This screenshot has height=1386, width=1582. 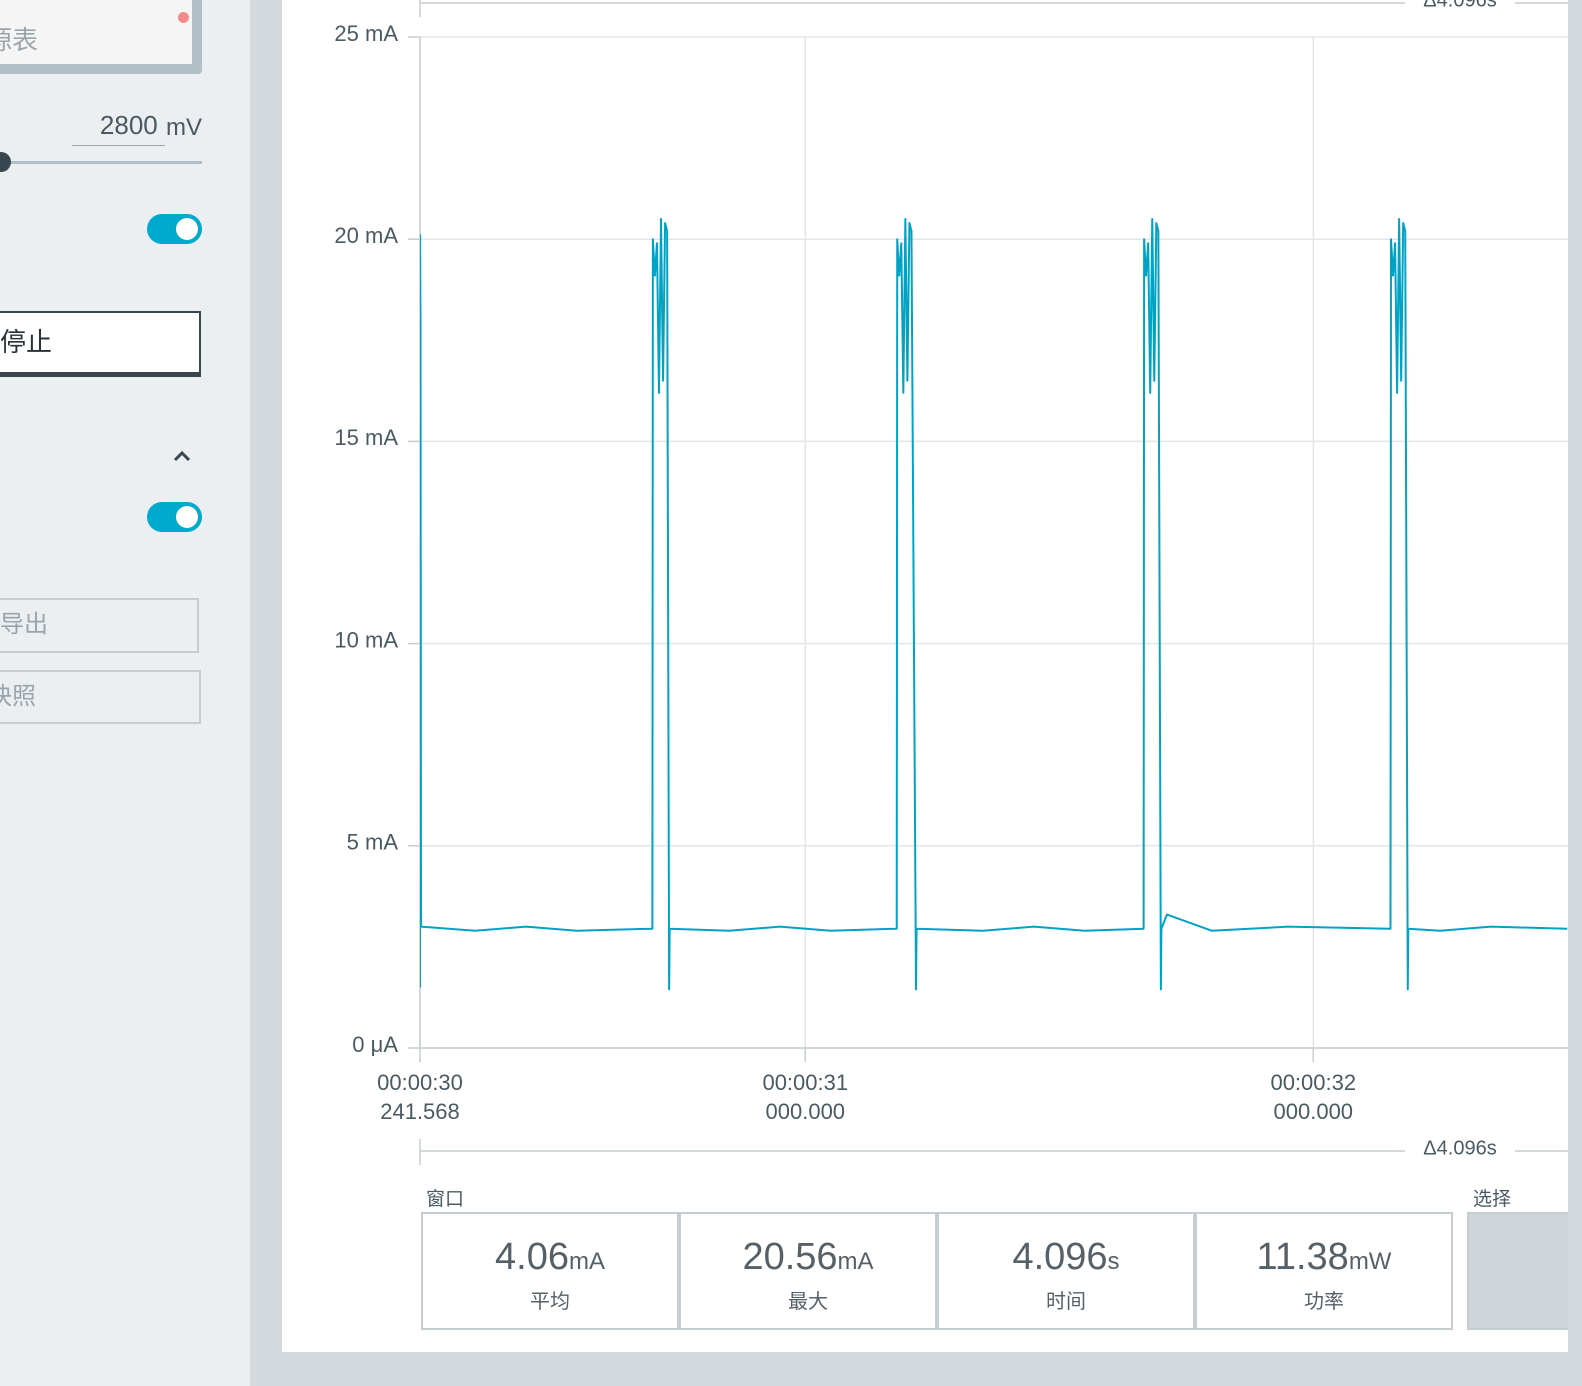 I want to click on stat-value: 4.096, so click(x=1060, y=1257).